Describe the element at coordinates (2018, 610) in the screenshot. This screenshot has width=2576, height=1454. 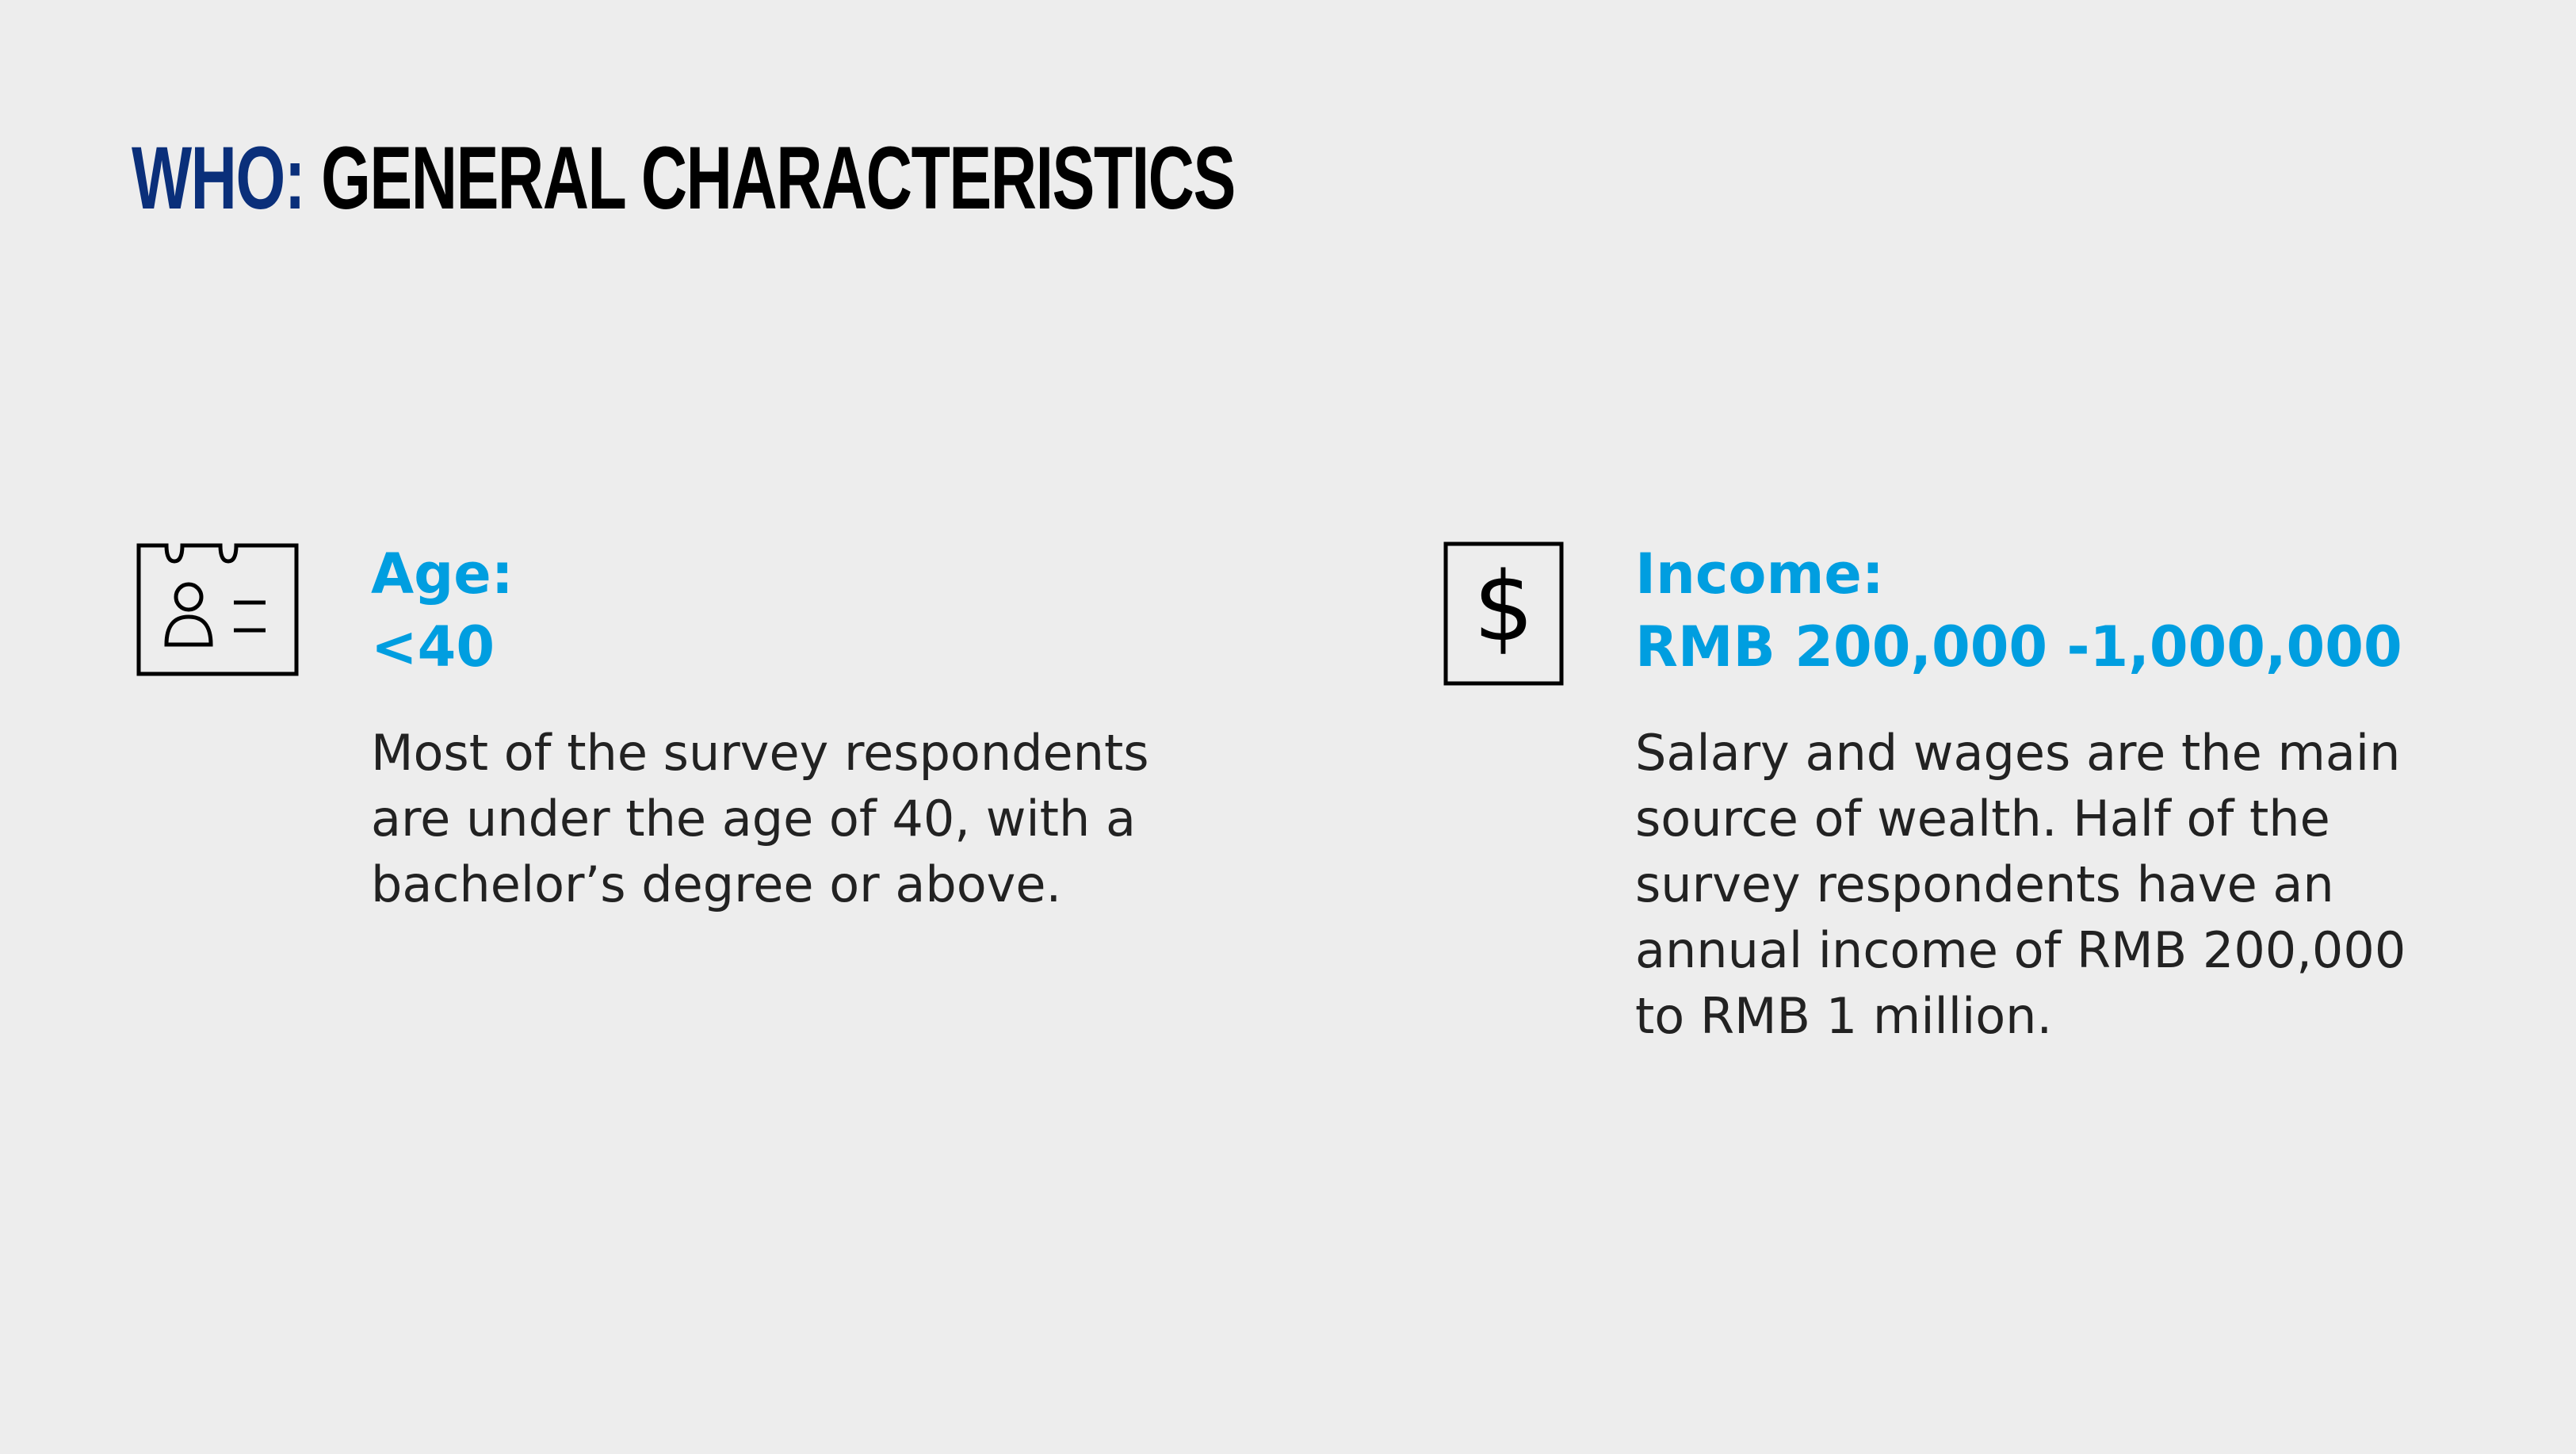
I see `income-heading: Income: RMB 200,000 -1,000,000` at that location.